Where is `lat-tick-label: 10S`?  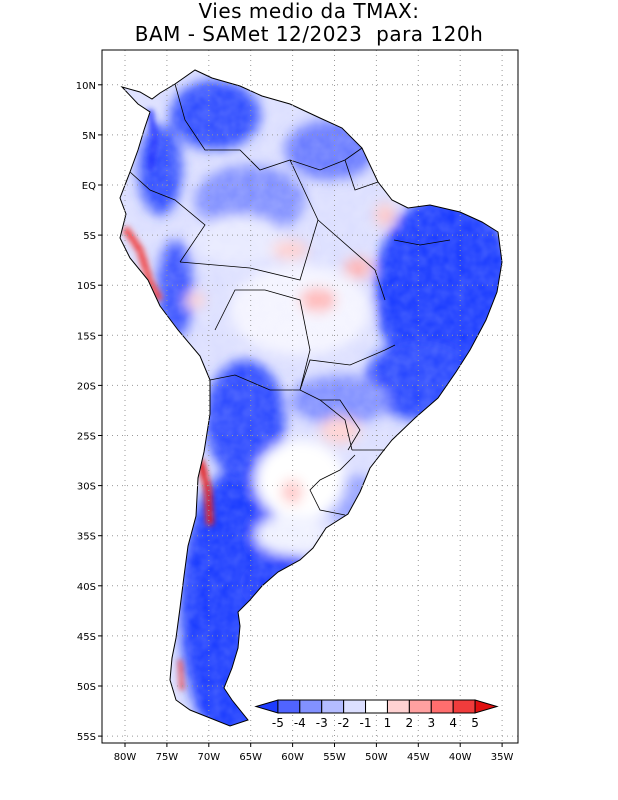
lat-tick-label: 10S is located at coordinates (86, 286).